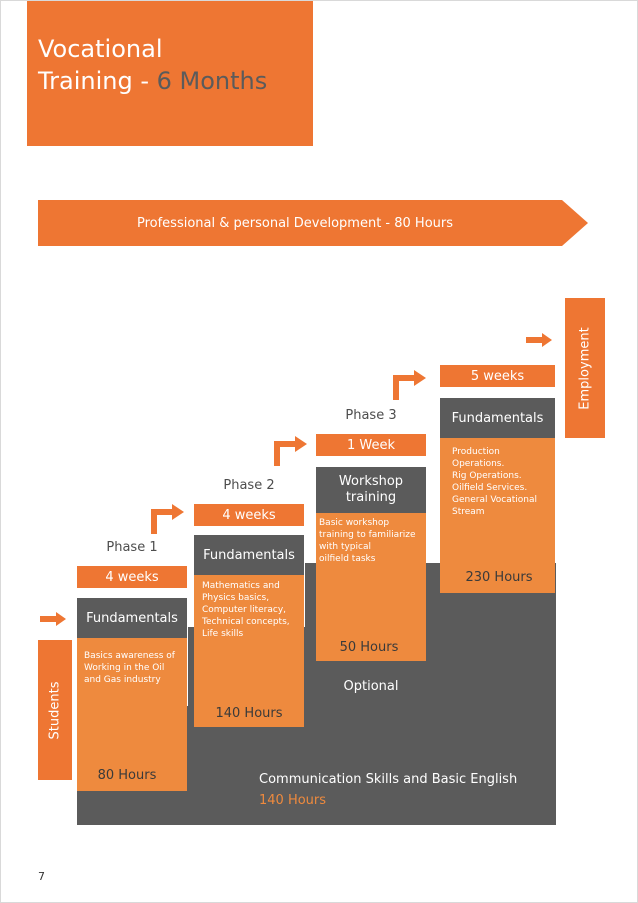  Describe the element at coordinates (129, 656) in the screenshot. I see `step-1-desc-line: Basics awareness of` at that location.